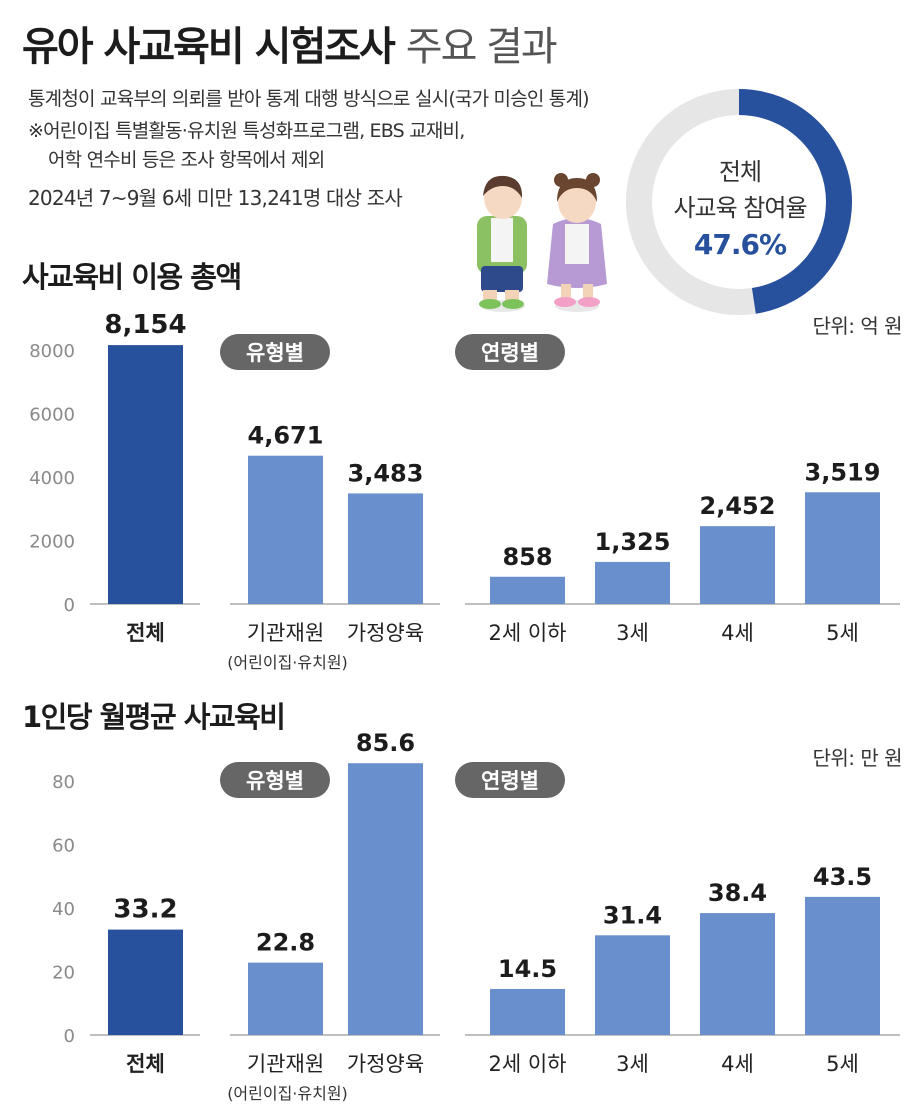  I want to click on data-label: 22.8, so click(285, 943).